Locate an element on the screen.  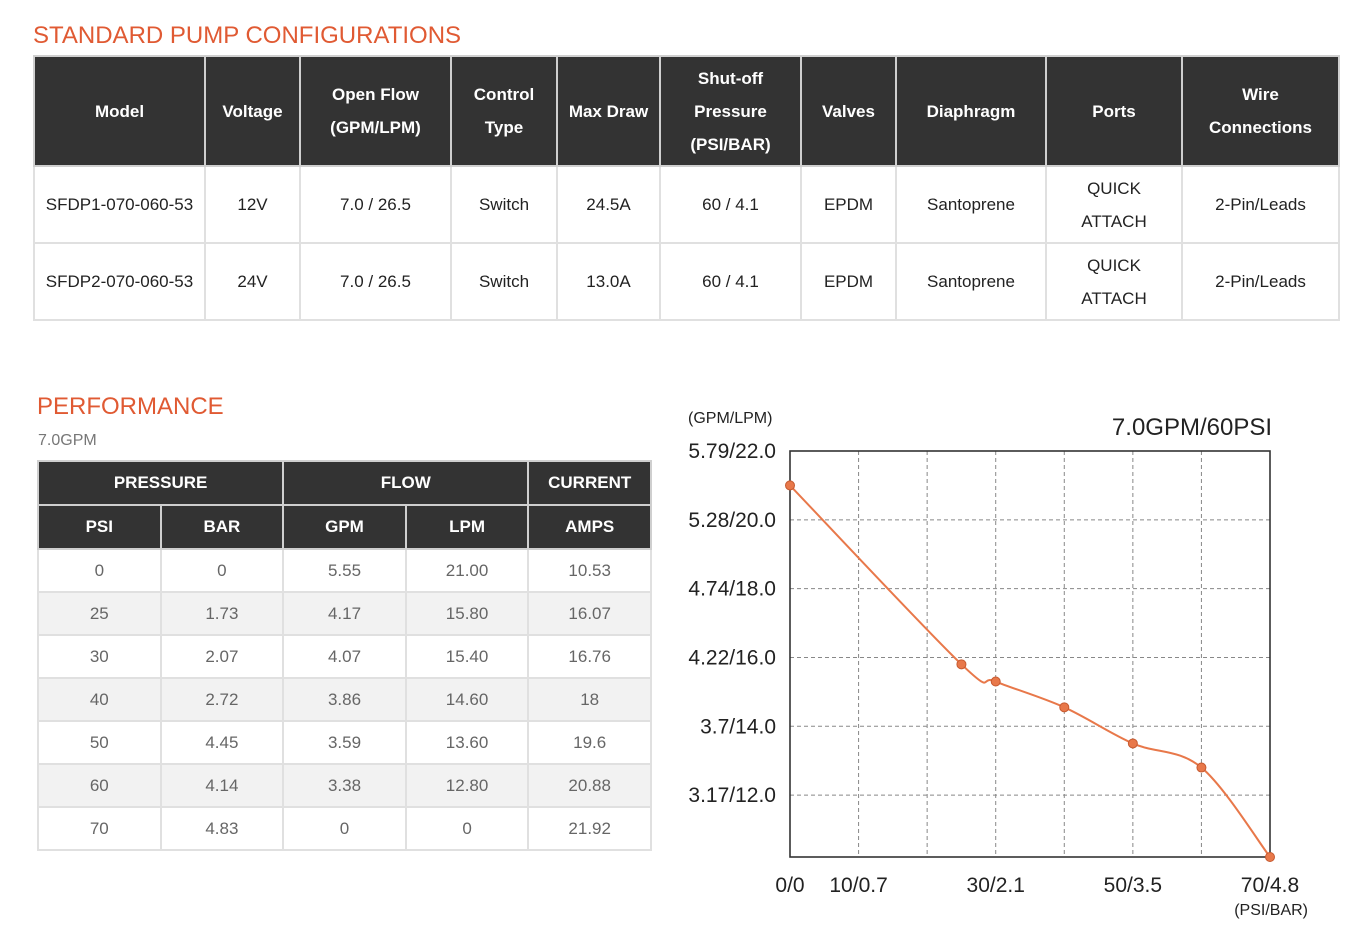
table-cell: 4.07 is located at coordinates (344, 656).